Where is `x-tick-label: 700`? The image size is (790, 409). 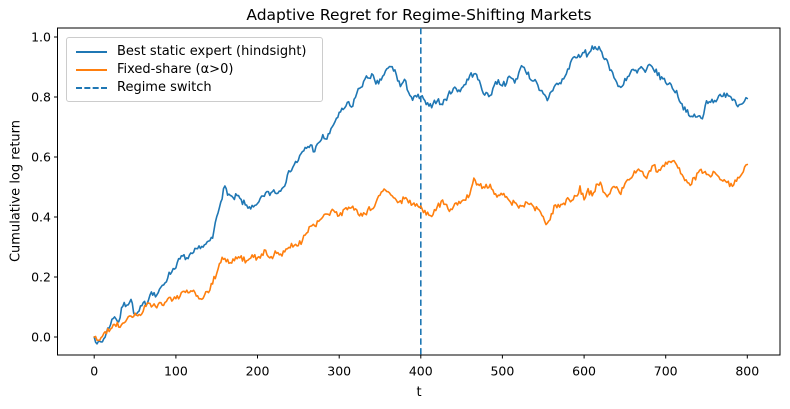
x-tick-label: 700 is located at coordinates (666, 371).